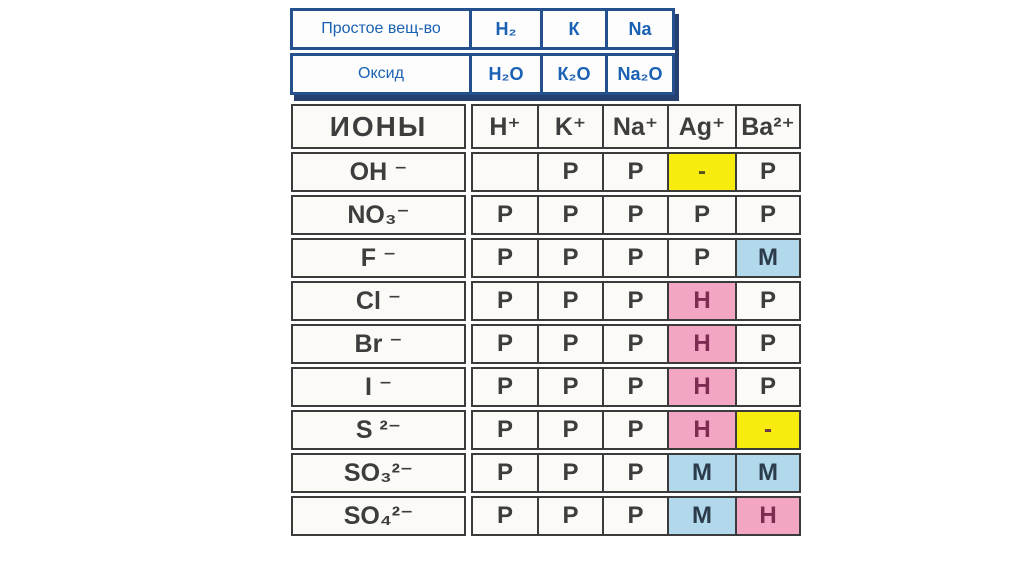 The width and height of the screenshot is (1024, 576). I want to click on solubility-row: NO₃⁻ P P P P P, so click(546, 215).